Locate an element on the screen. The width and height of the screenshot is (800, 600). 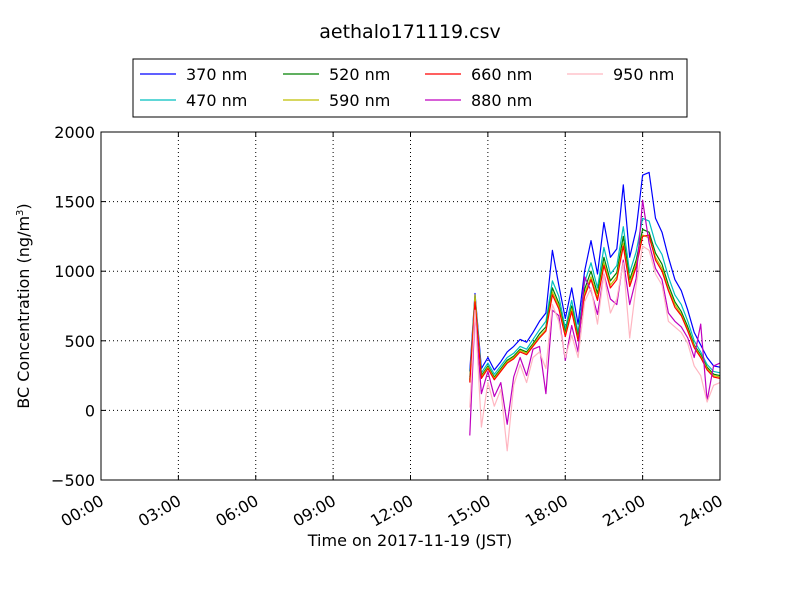
y-tick-label: 1000 is located at coordinates (74, 271).